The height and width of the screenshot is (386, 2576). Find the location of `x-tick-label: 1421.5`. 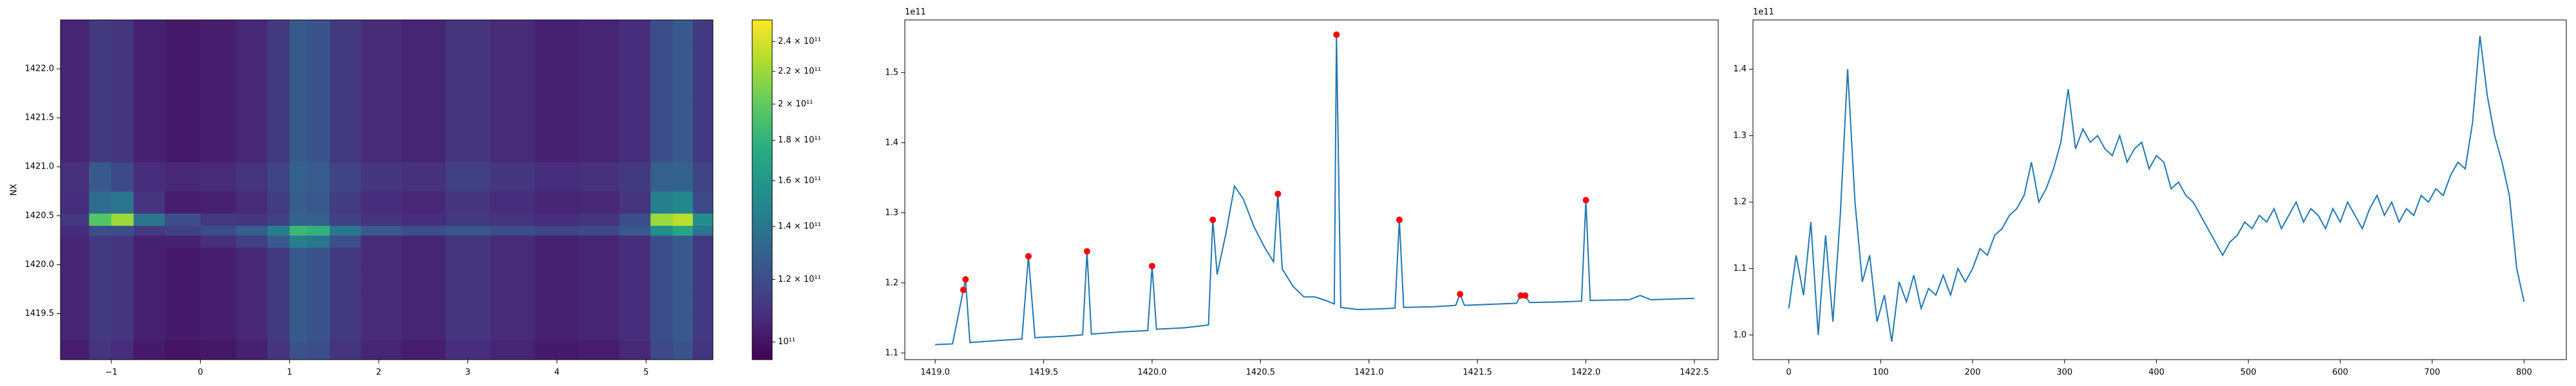

x-tick-label: 1421.5 is located at coordinates (1477, 373).